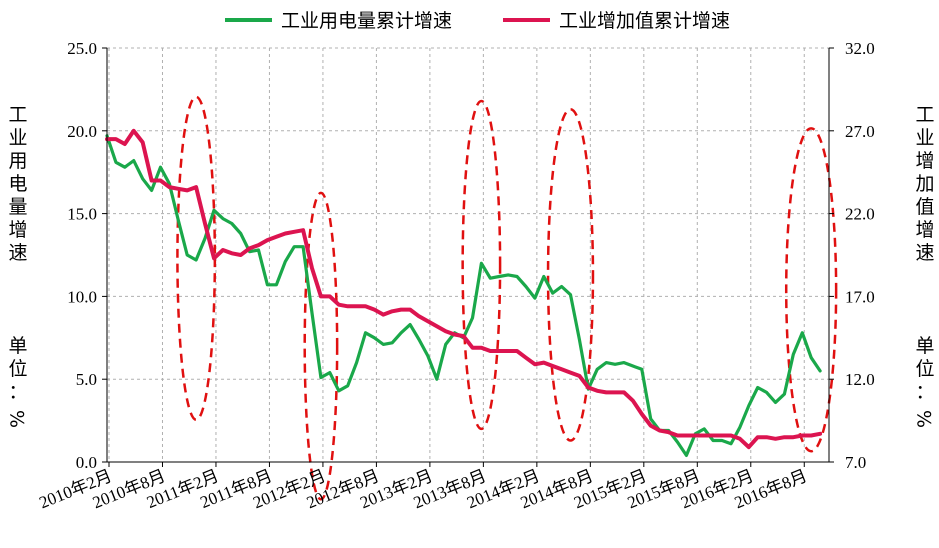  I want to click on right-axis-unit: 单位：%, so click(925, 381).